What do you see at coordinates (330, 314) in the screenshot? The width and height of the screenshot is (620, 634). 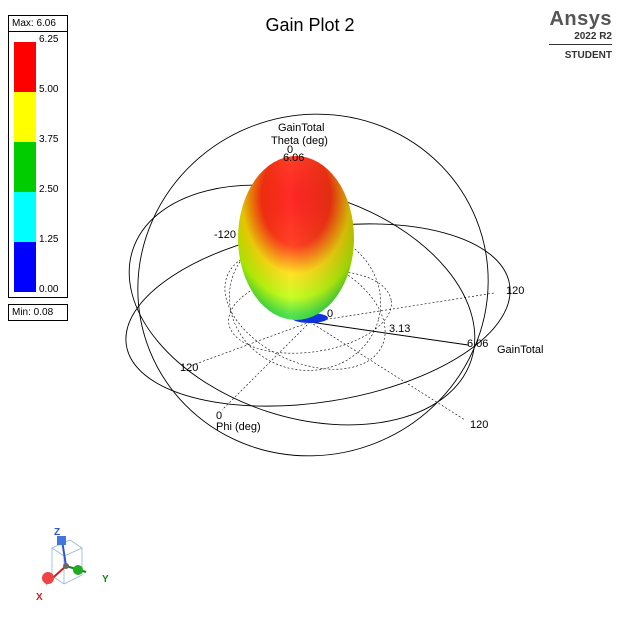 I see `radial-origin-label: 0` at bounding box center [330, 314].